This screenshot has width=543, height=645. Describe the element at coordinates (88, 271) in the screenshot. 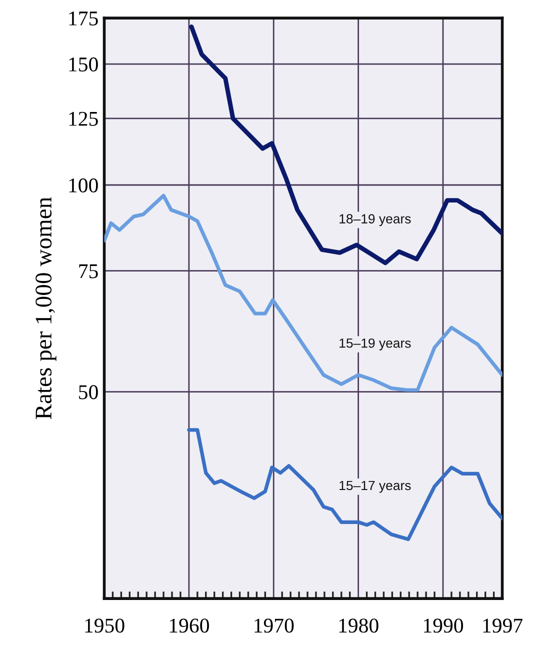

I see `y-tick-label: 75` at that location.